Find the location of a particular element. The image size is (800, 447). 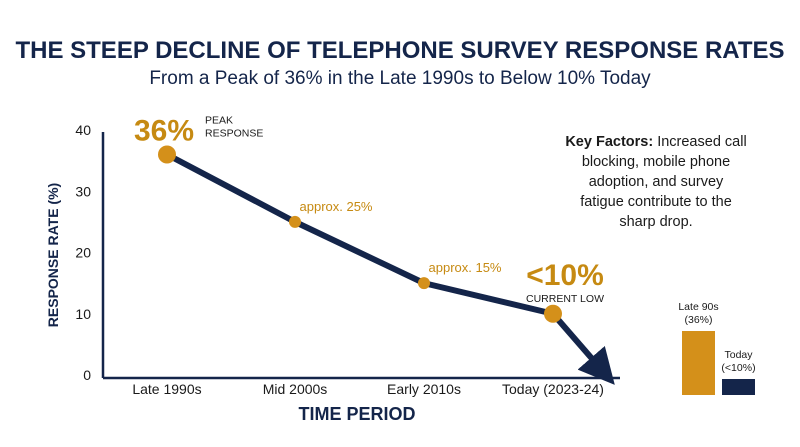

trend-arrow is located at coordinates (582, 348).